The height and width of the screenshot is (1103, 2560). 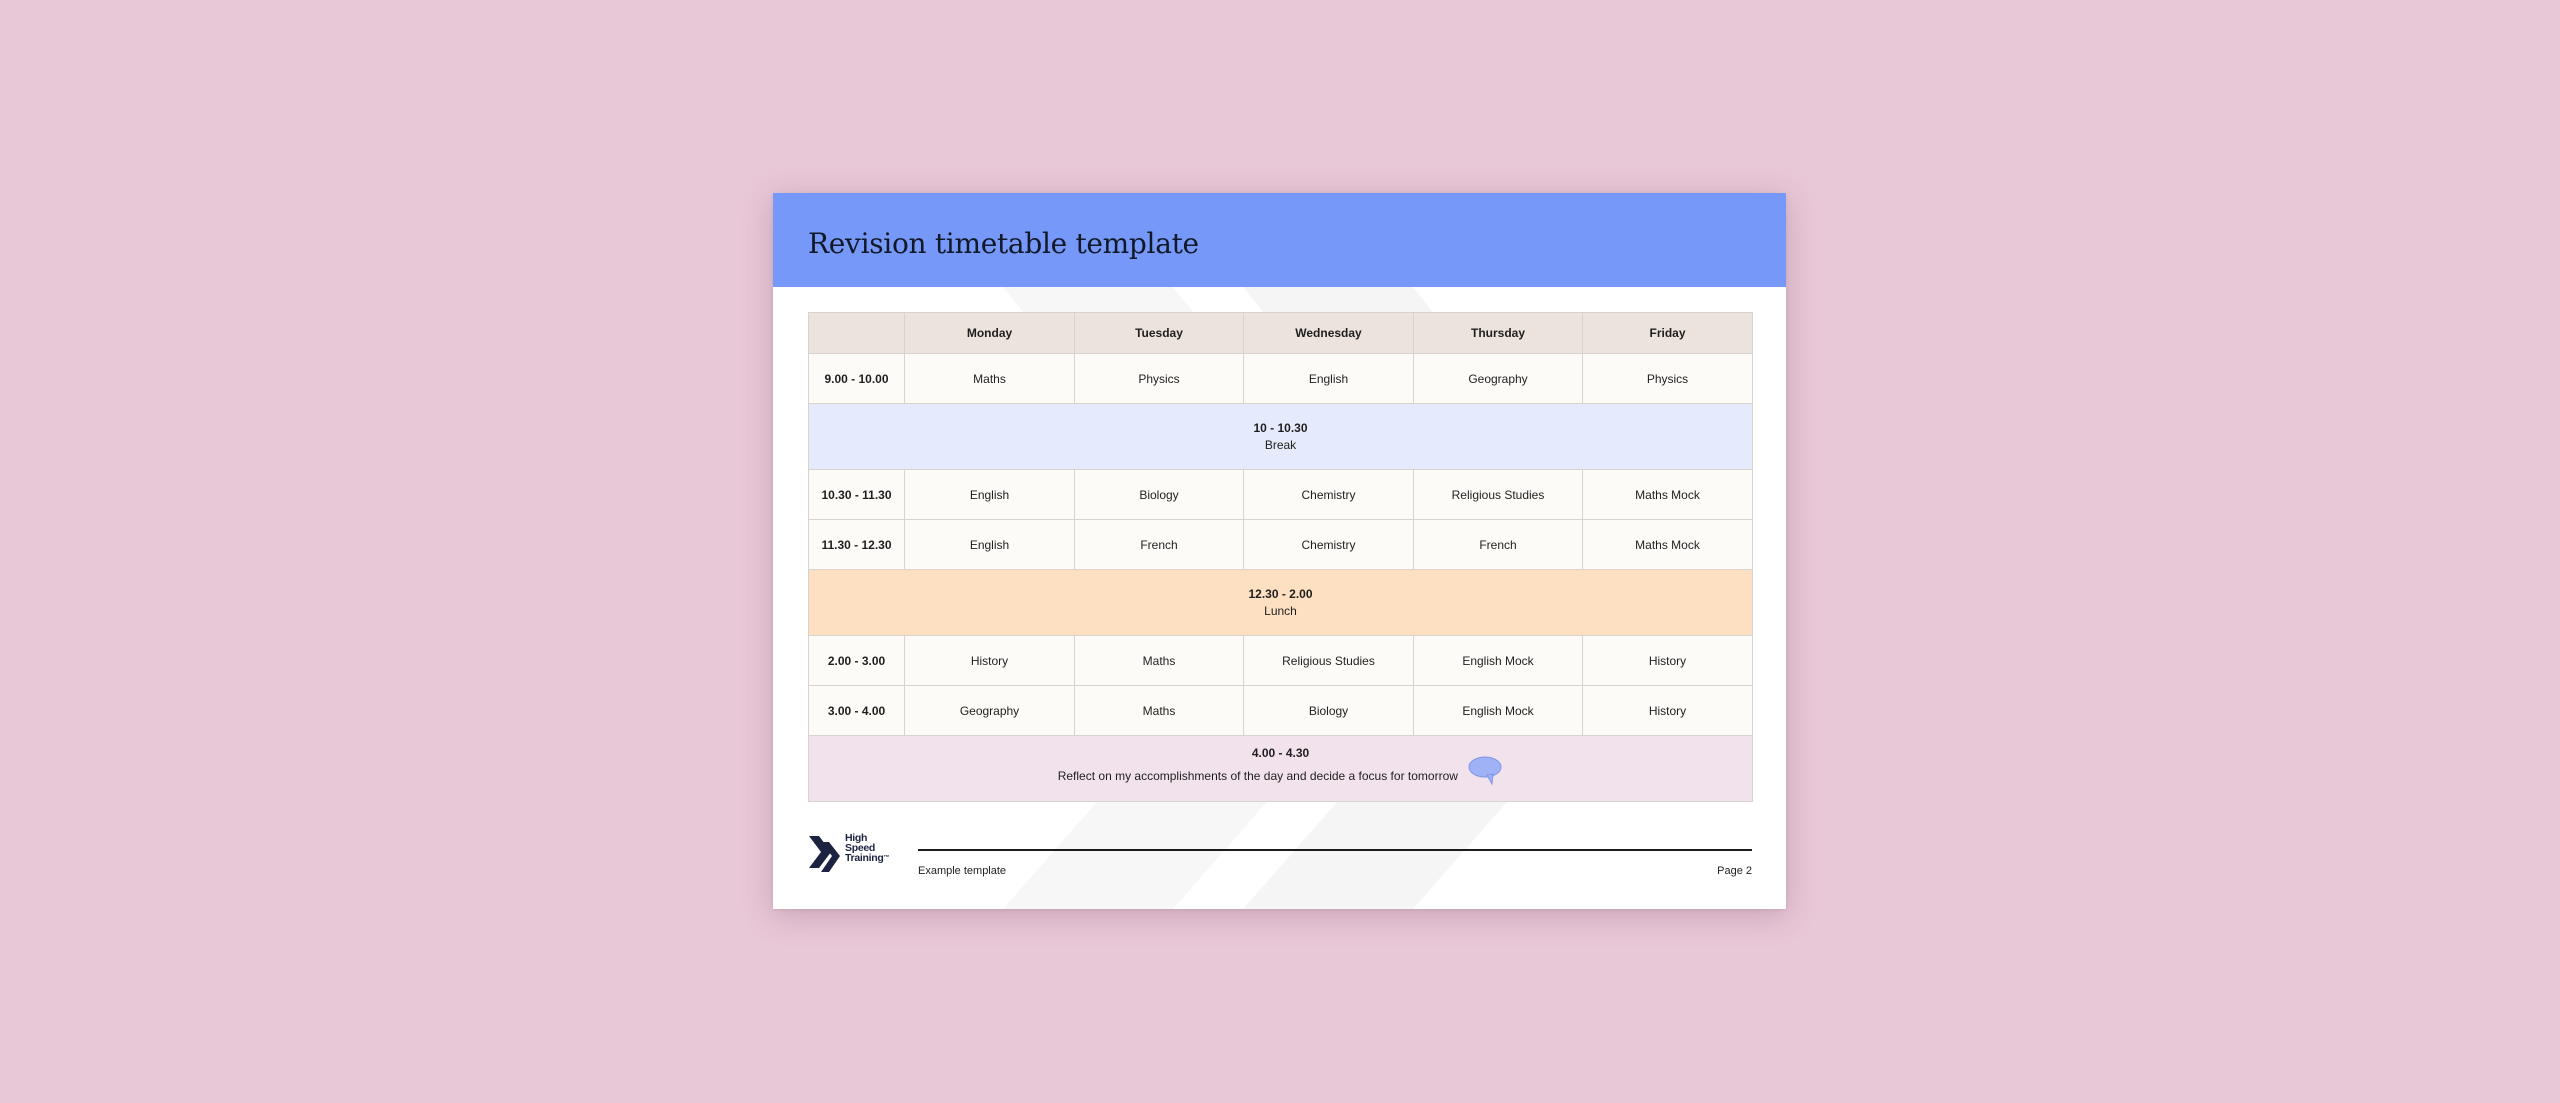 I want to click on header-row: Monday Tuesday Wednesday Thursday Friday, so click(x=1280, y=333).